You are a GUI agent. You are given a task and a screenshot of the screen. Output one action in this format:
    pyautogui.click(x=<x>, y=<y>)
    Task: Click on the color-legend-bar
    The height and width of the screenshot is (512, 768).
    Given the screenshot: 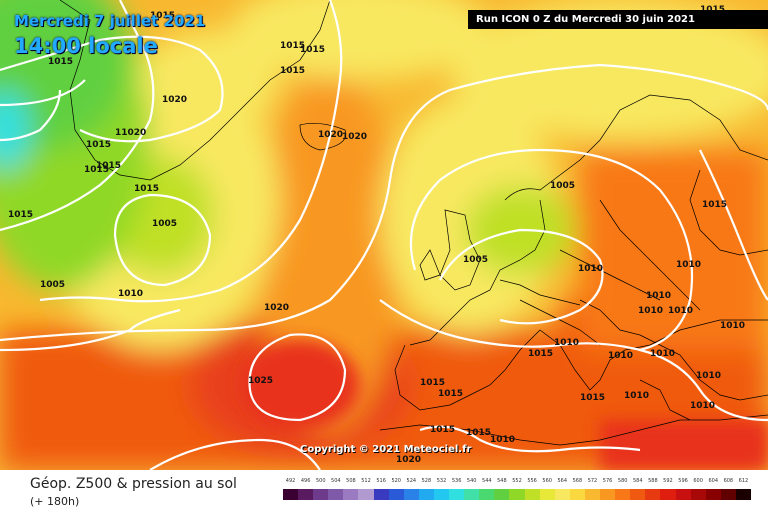 What is the action you would take?
    pyautogui.click(x=517, y=494)
    